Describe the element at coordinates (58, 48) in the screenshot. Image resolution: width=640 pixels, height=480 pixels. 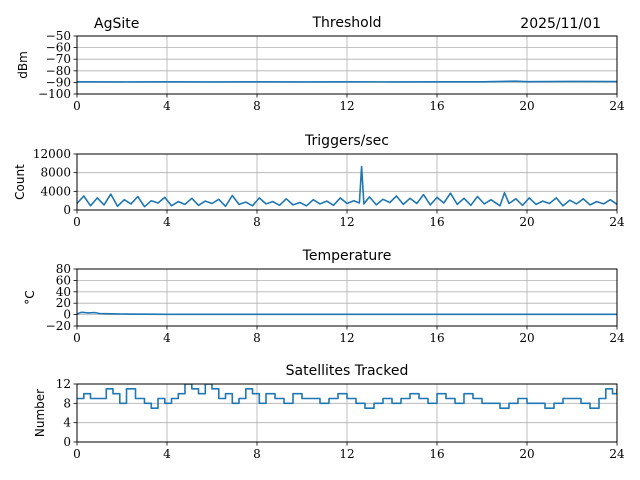
I see `y-tick-label: −60` at that location.